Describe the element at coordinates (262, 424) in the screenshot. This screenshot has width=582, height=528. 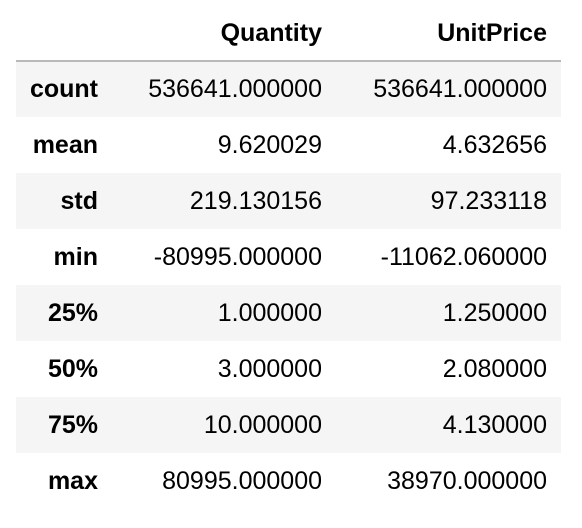
I see `quantity-cell: 10.000000` at that location.